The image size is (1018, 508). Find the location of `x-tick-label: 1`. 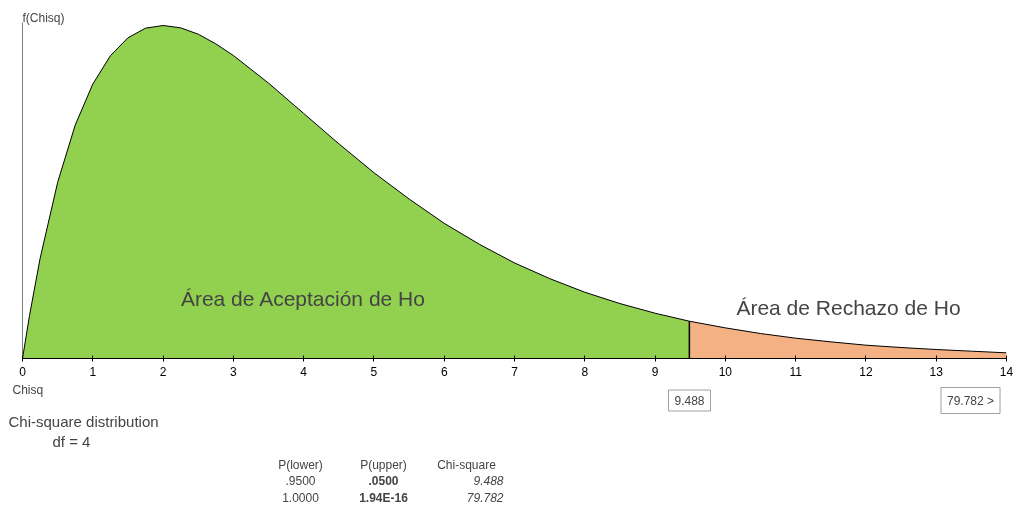

x-tick-label: 1 is located at coordinates (93, 371).